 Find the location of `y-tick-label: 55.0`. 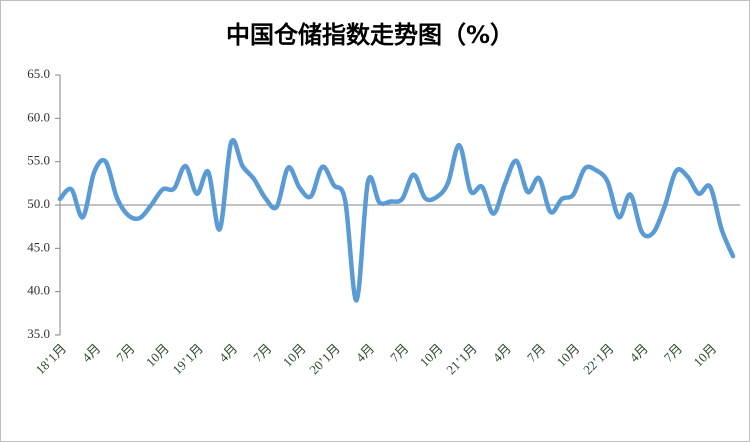

y-tick-label: 55.0 is located at coordinates (38, 160).